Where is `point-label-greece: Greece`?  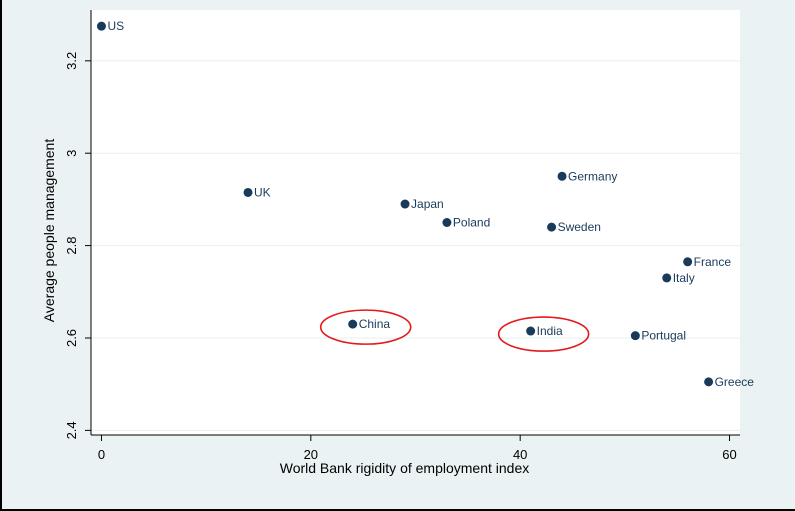 point-label-greece: Greece is located at coordinates (735, 382).